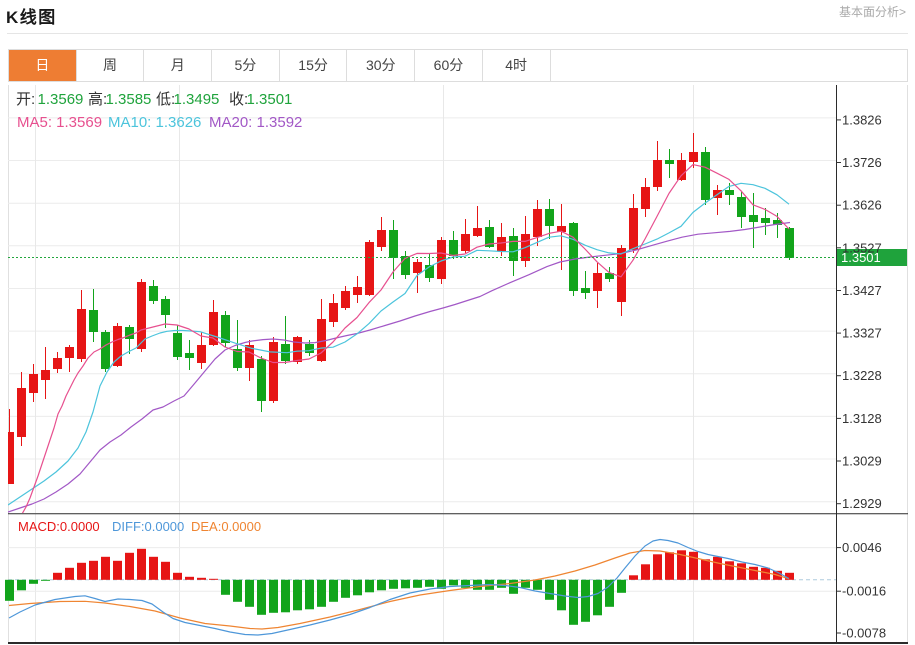 The width and height of the screenshot is (915, 645). I want to click on svg-text: DIFF:0.0000, so click(148, 526).